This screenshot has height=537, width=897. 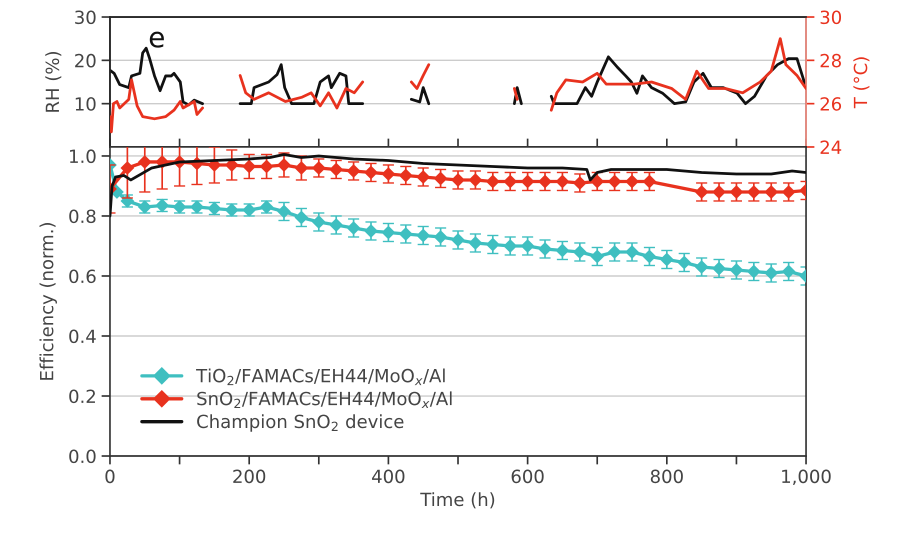 I want to click on x-tick-label: 0, so click(x=110, y=477).